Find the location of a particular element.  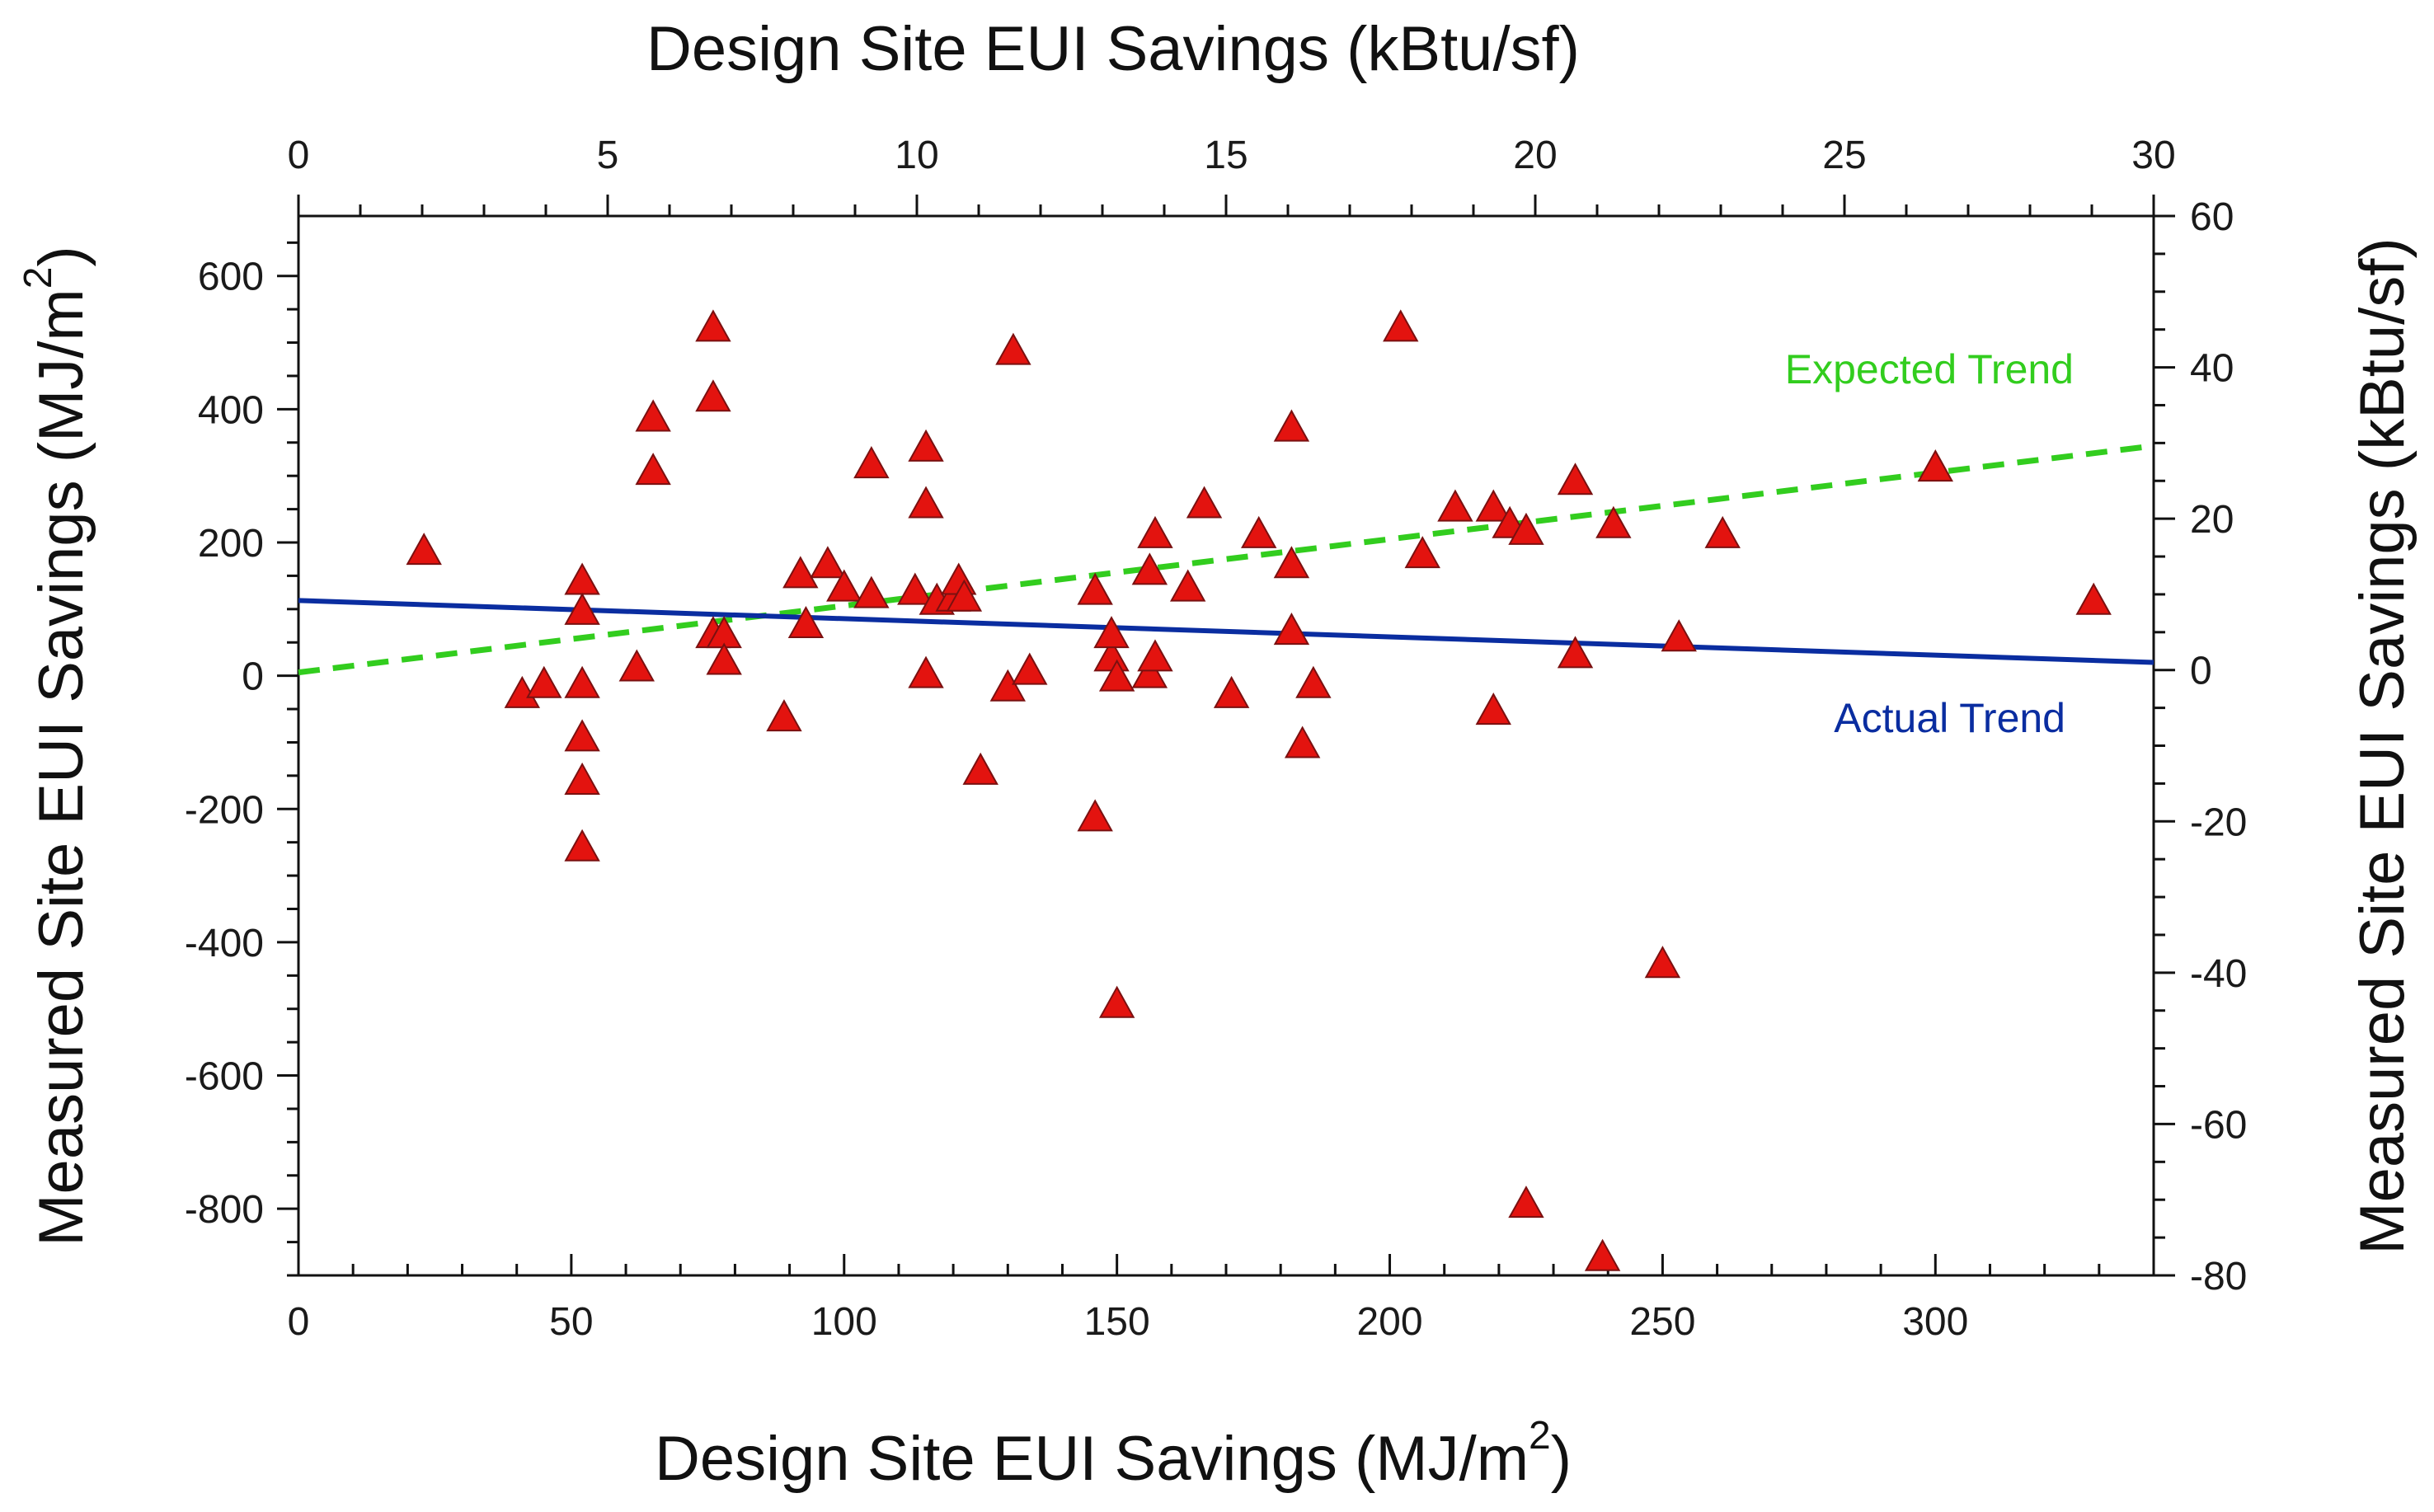

x-tick-label: 150 is located at coordinates (1117, 1322).